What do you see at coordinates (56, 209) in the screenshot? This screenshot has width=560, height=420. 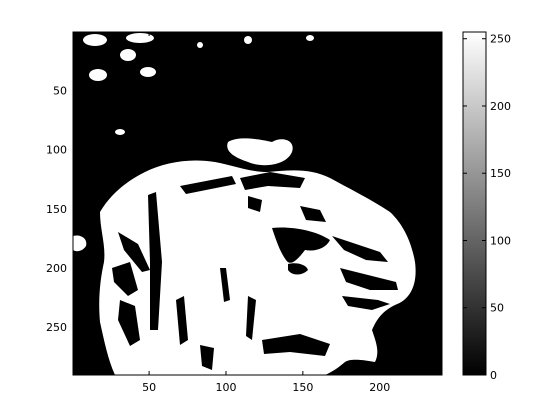 I see `y-tick-label: 150` at bounding box center [56, 209].